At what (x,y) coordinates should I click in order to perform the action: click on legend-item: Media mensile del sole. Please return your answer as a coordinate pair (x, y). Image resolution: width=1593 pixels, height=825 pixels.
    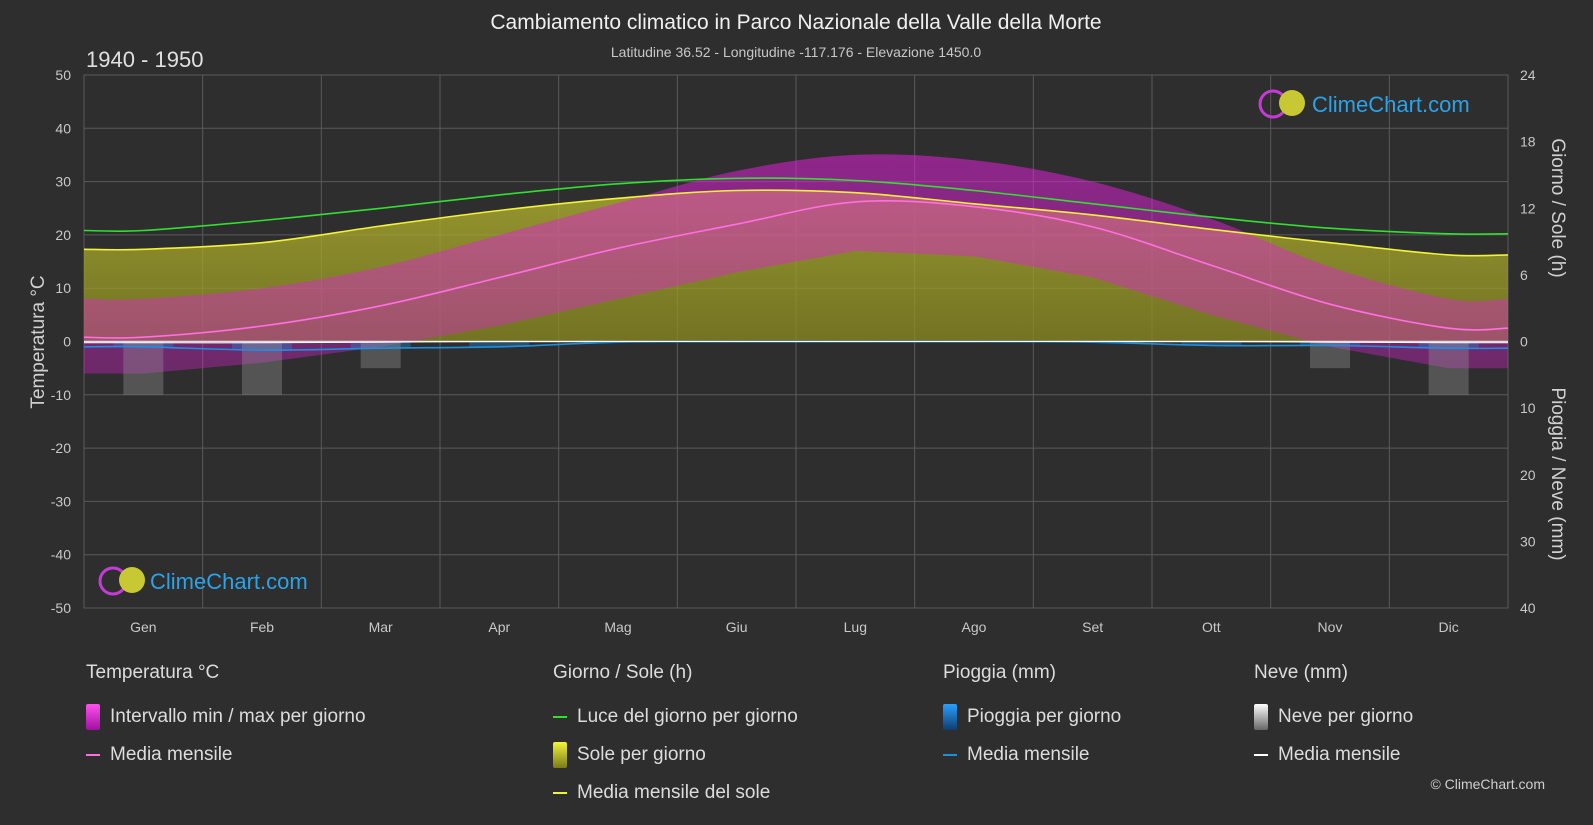
    Looking at the image, I should click on (675, 793).